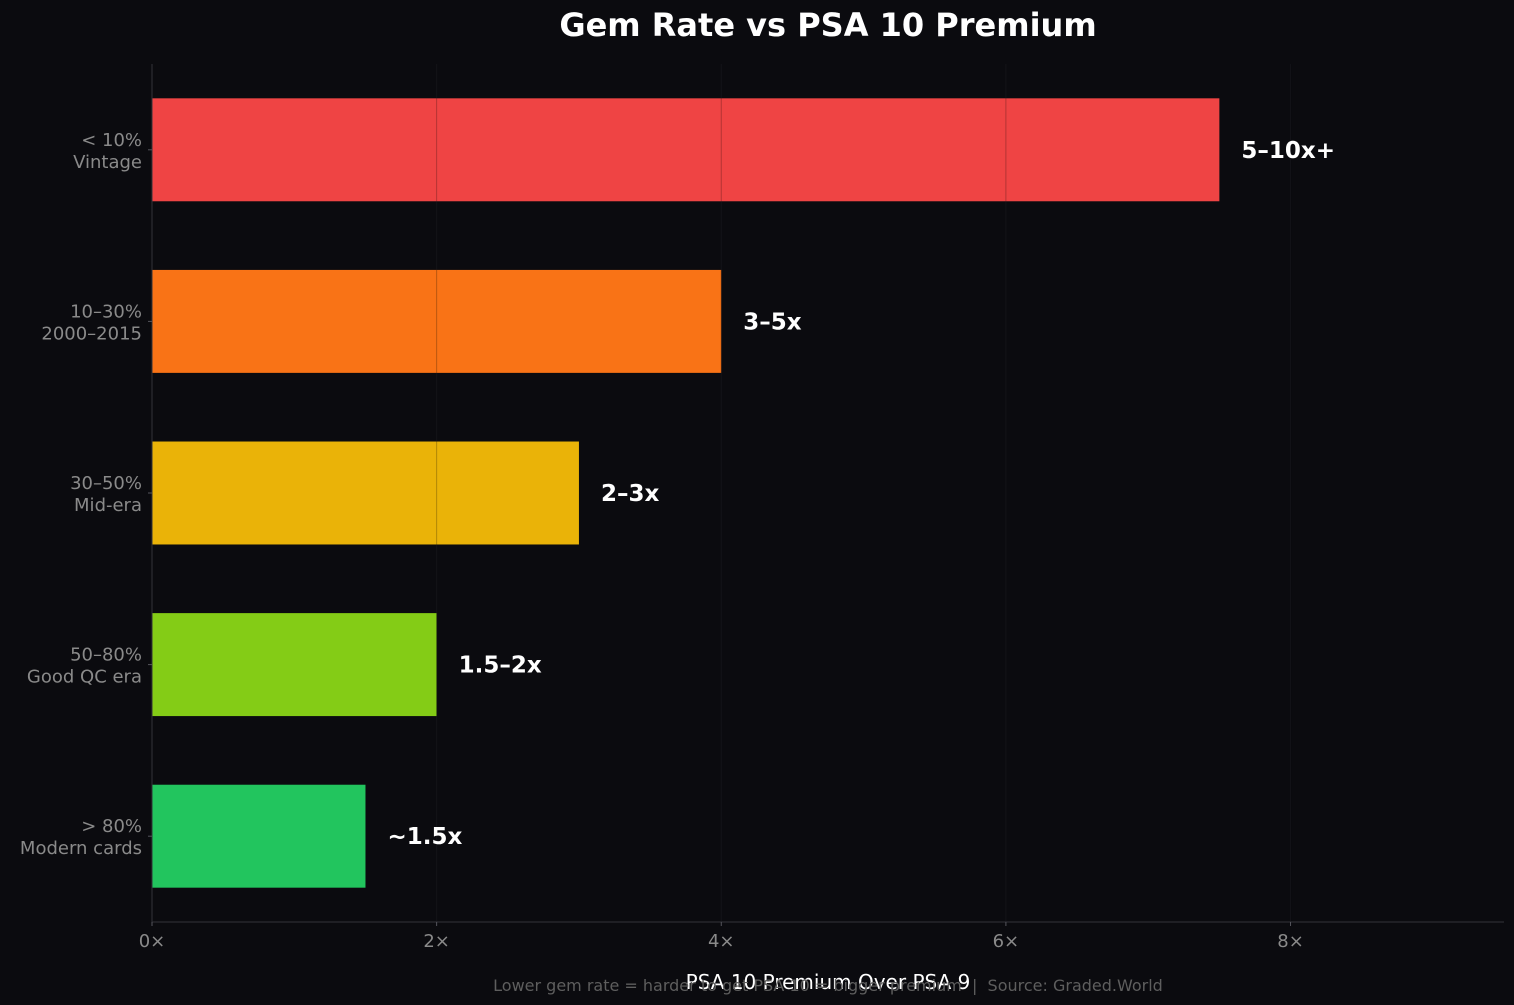 This screenshot has width=1514, height=1005. Describe the element at coordinates (828, 982) in the screenshot. I see `x-axis-title: PSA 10 Premium Over PSA 9` at that location.